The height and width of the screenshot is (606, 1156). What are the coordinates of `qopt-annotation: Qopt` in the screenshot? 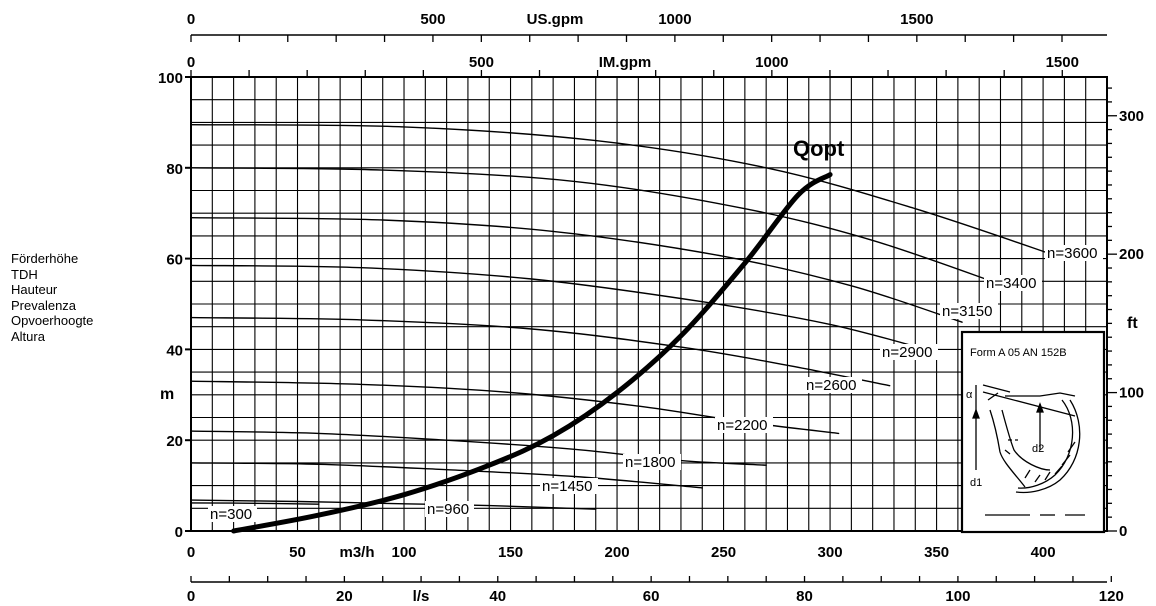 It's located at (819, 148).